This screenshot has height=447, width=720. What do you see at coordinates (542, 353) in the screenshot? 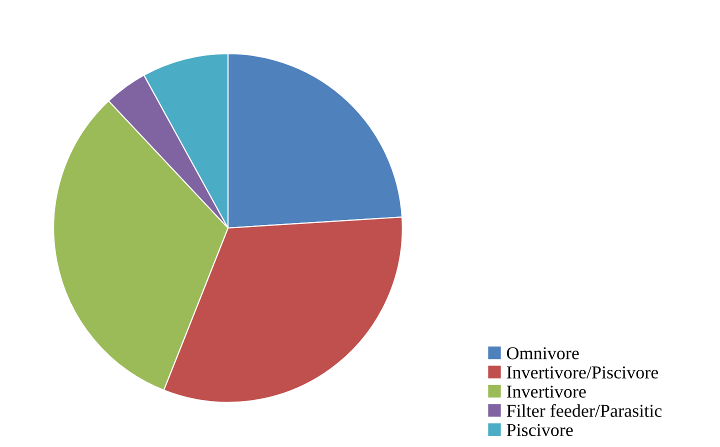
I see `legend-label: Omnivore` at bounding box center [542, 353].